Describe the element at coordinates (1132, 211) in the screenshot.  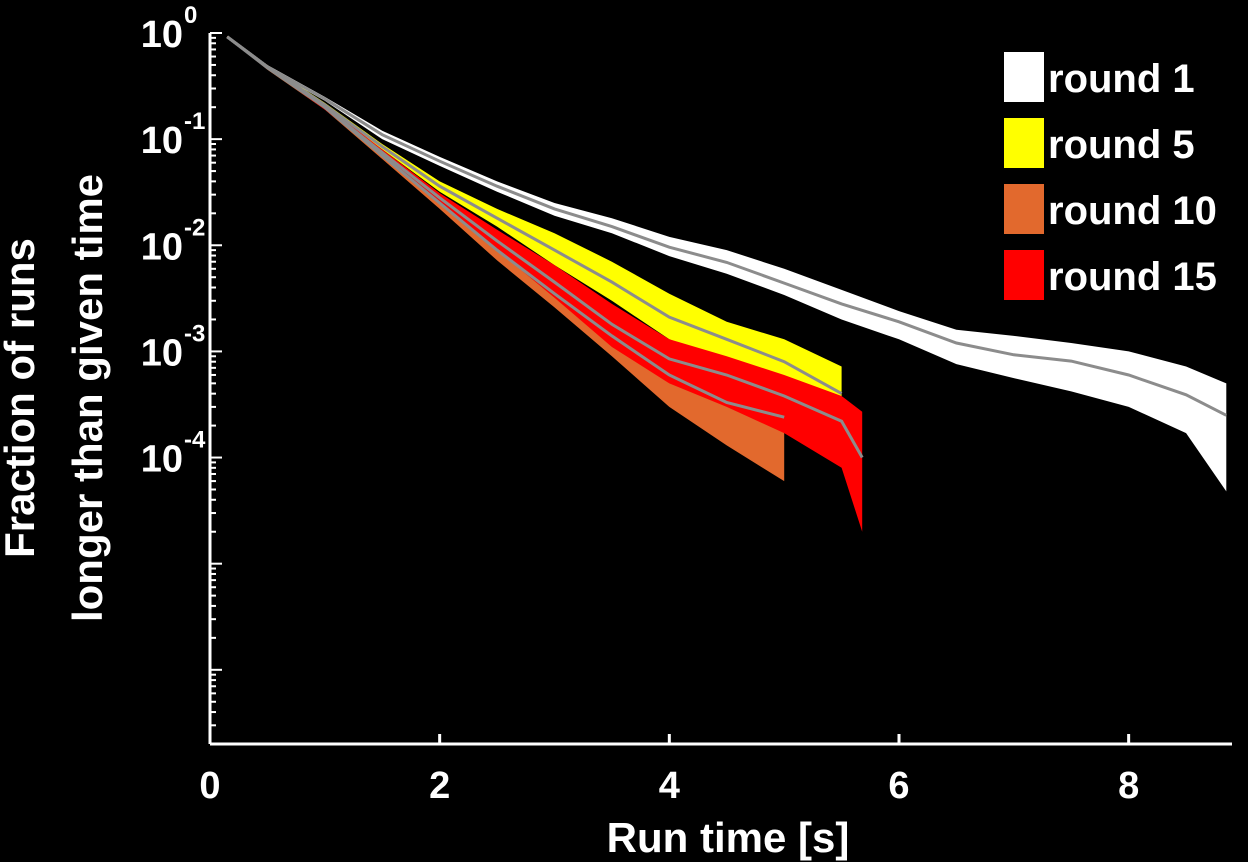
I see `legend-label: round 10` at that location.